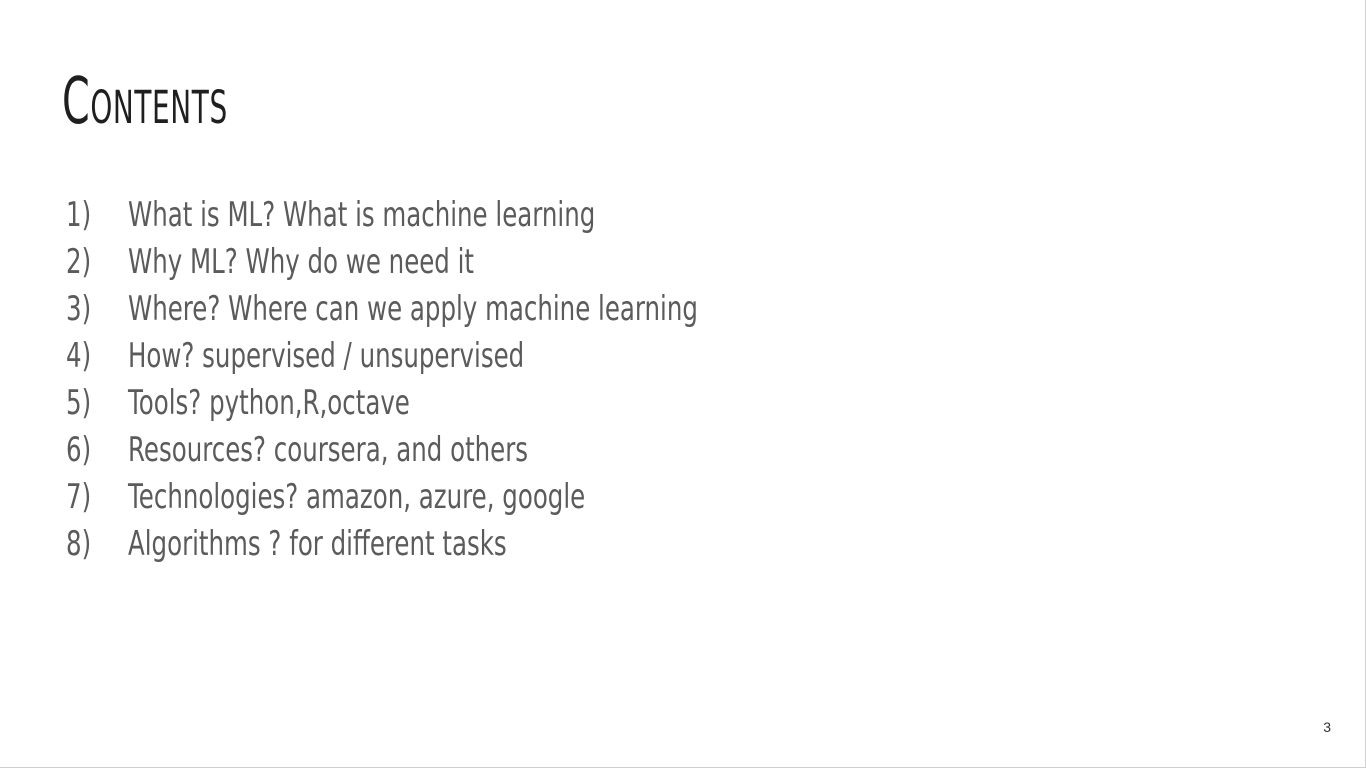  I want to click on item-number: 6), so click(79, 450).